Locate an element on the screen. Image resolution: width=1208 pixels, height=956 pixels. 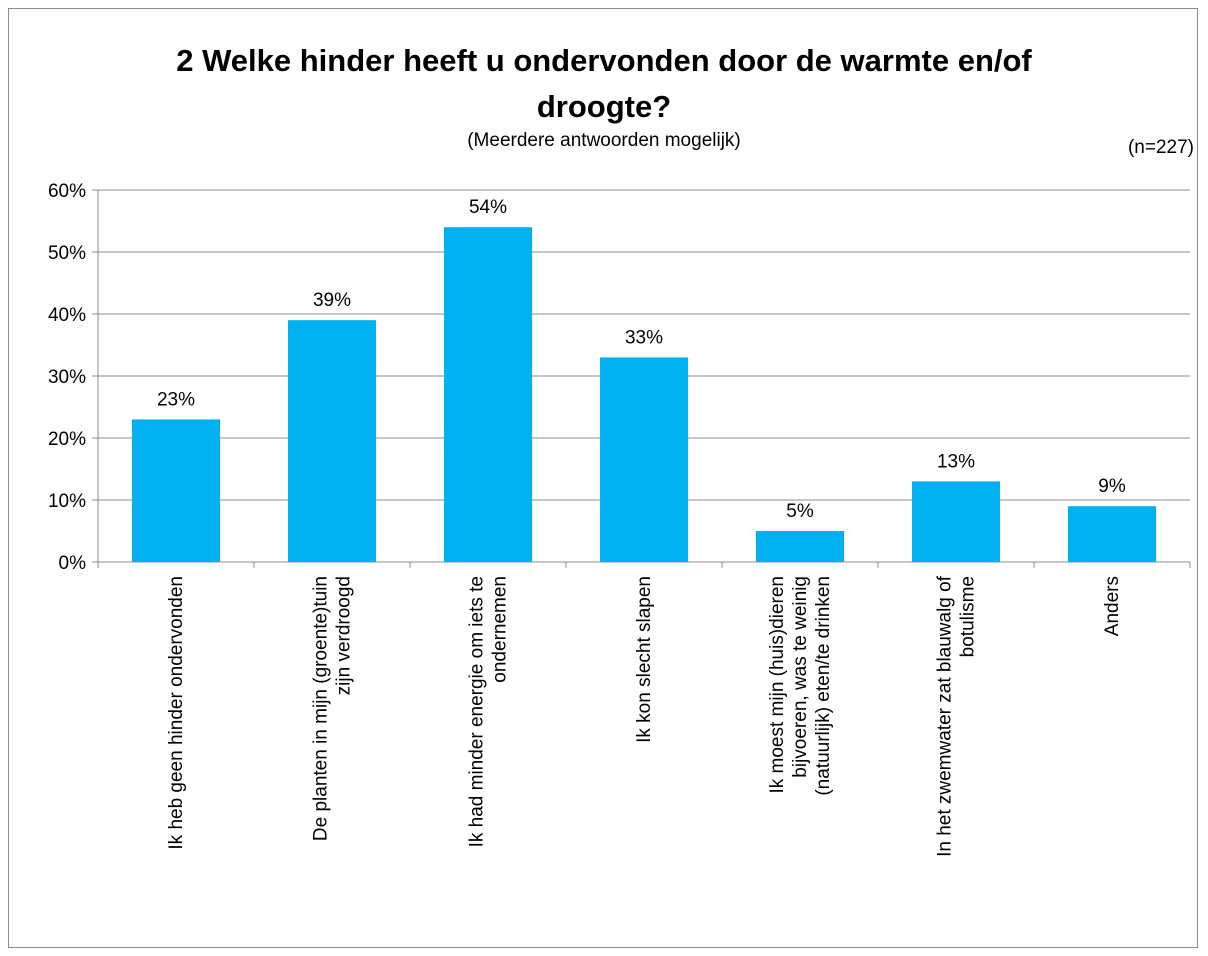
x-category-label-line: (natuurlijk) eten/te drinken is located at coordinates (823, 686).